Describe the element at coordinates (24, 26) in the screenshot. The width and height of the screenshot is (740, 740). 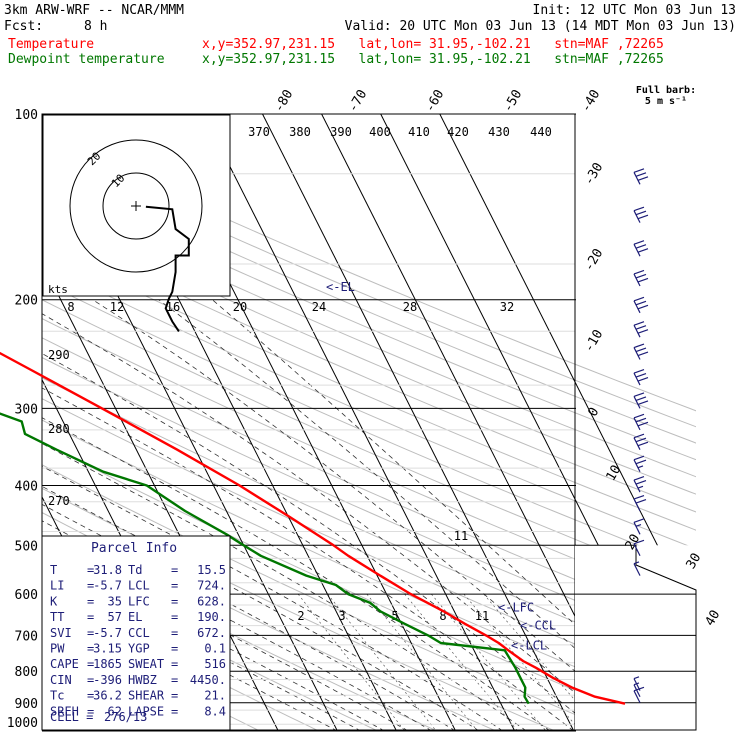
I see `forecast-label: Fcst:` at that location.